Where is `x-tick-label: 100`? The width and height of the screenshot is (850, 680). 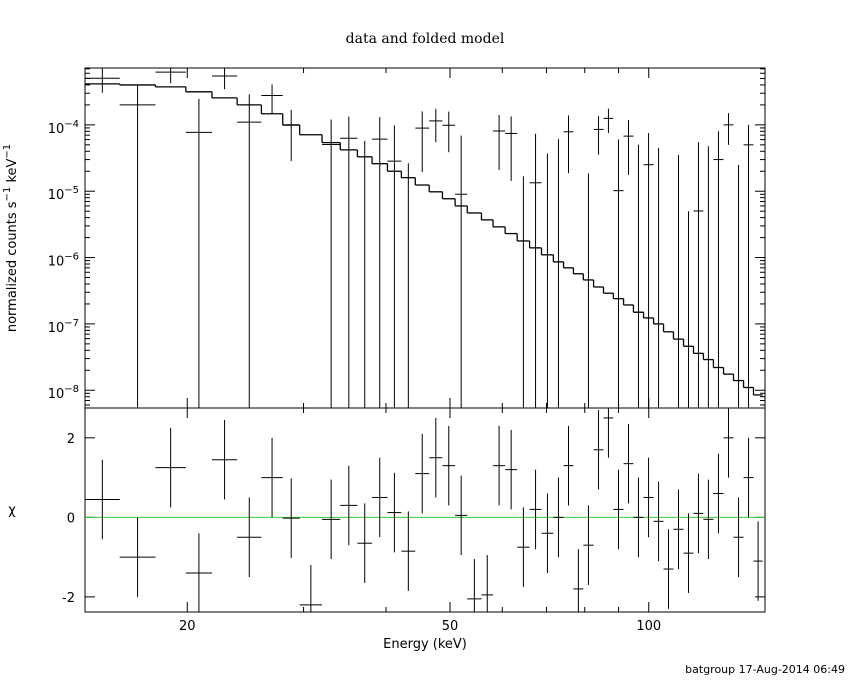
x-tick-label: 100 is located at coordinates (648, 626).